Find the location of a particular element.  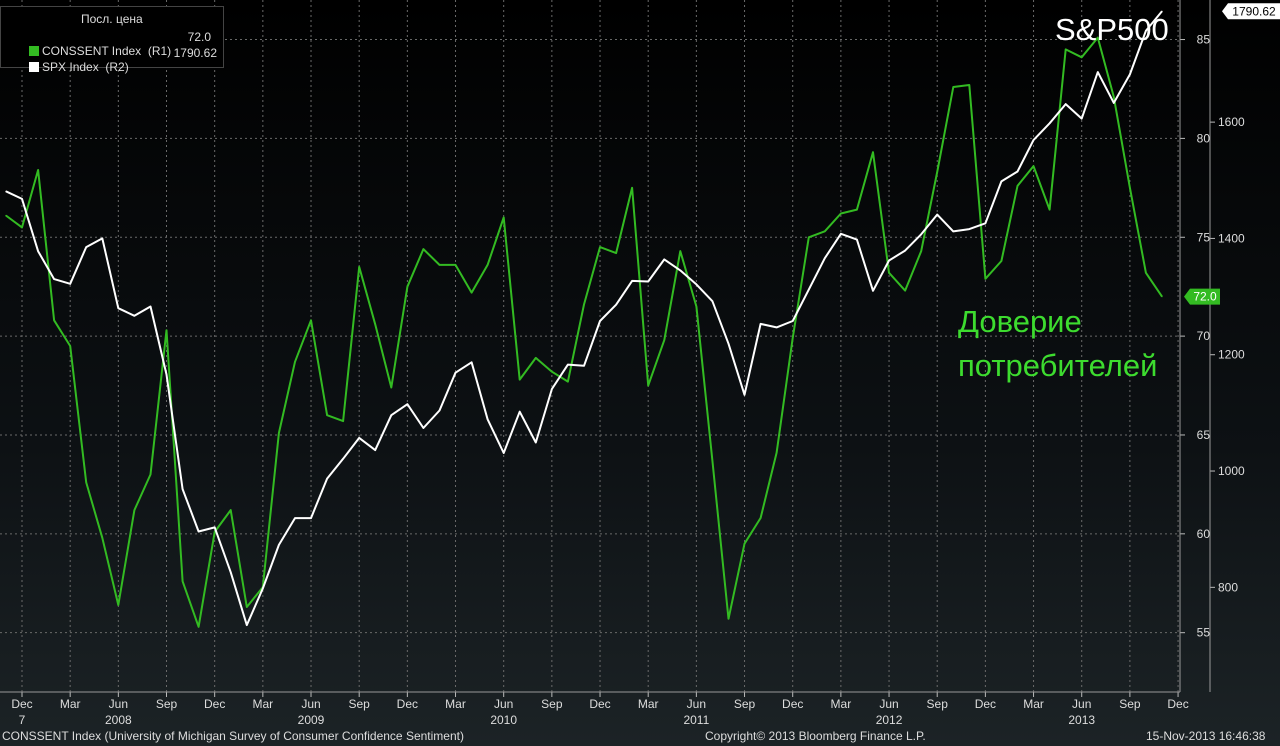

y1-tick-label: 55 is located at coordinates (1204, 633).